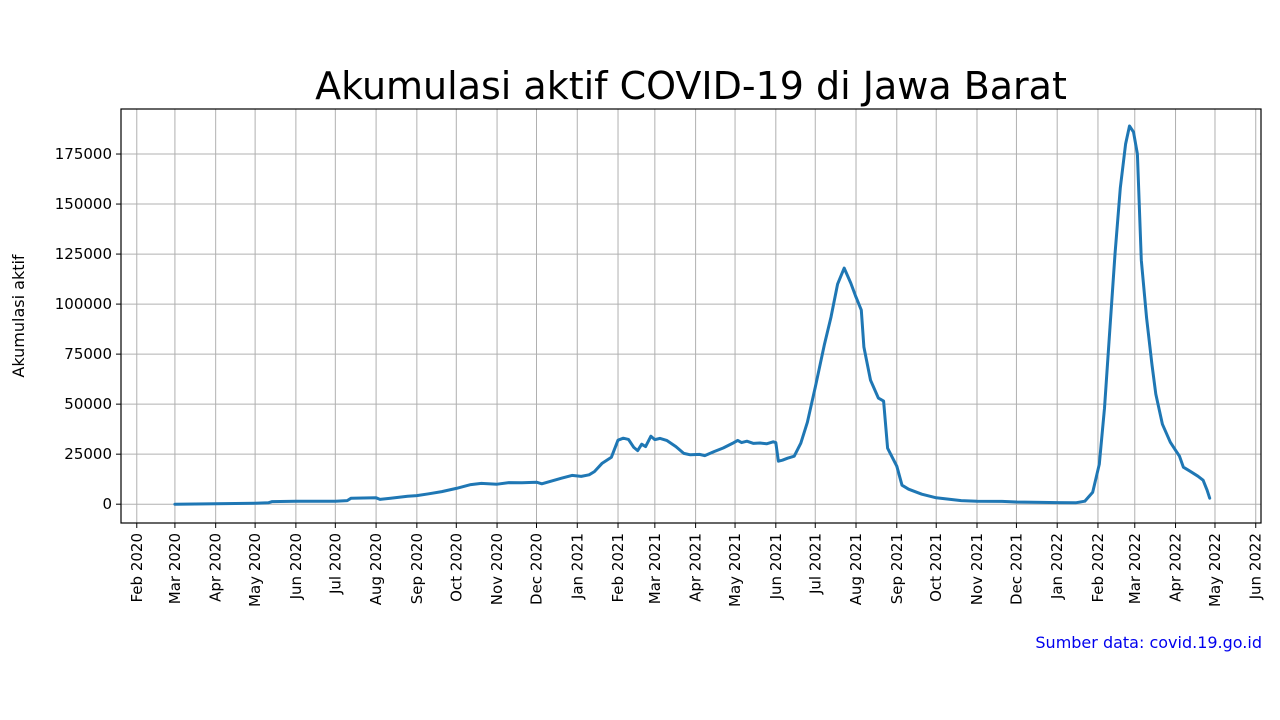 Image resolution: width=1280 pixels, height=720 pixels. What do you see at coordinates (497, 569) in the screenshot?
I see `x-tick-label: Nov 2020` at bounding box center [497, 569].